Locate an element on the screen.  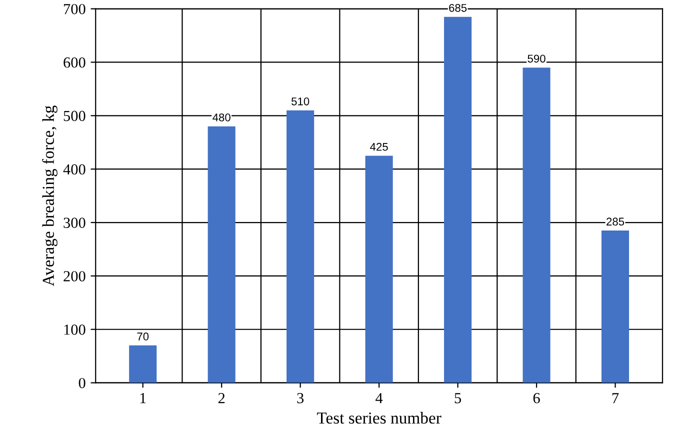
y-axis-title: Average breaking force, kg is located at coordinates (50, 196).